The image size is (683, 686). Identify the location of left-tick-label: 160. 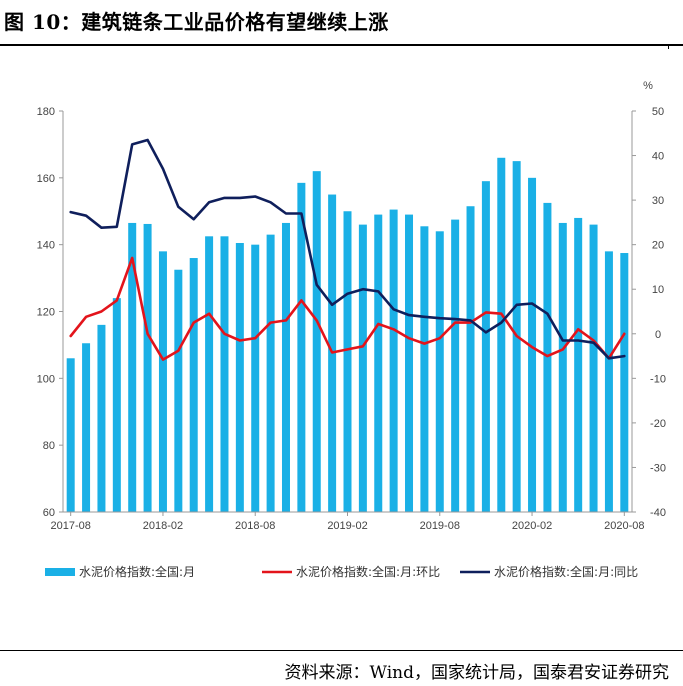
(46, 179).